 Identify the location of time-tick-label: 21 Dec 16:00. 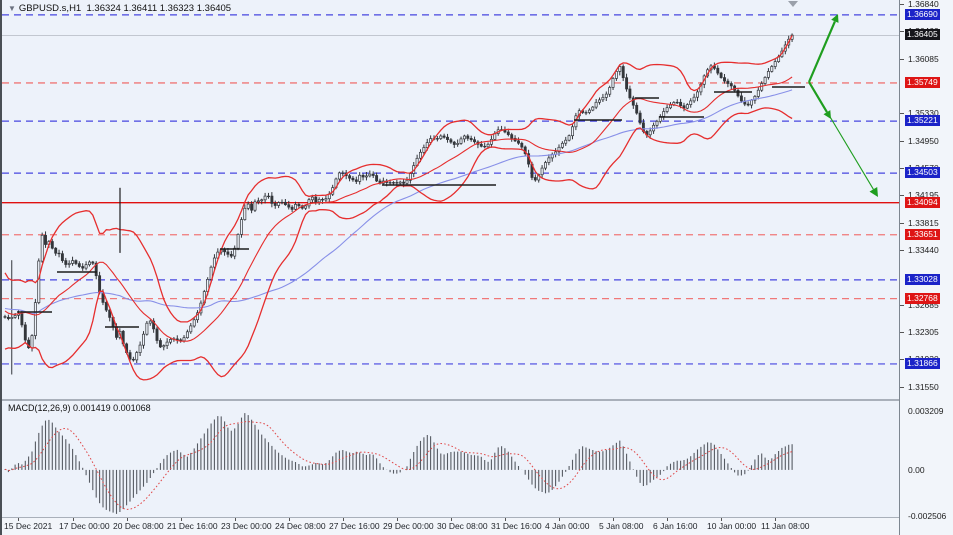
(192, 526).